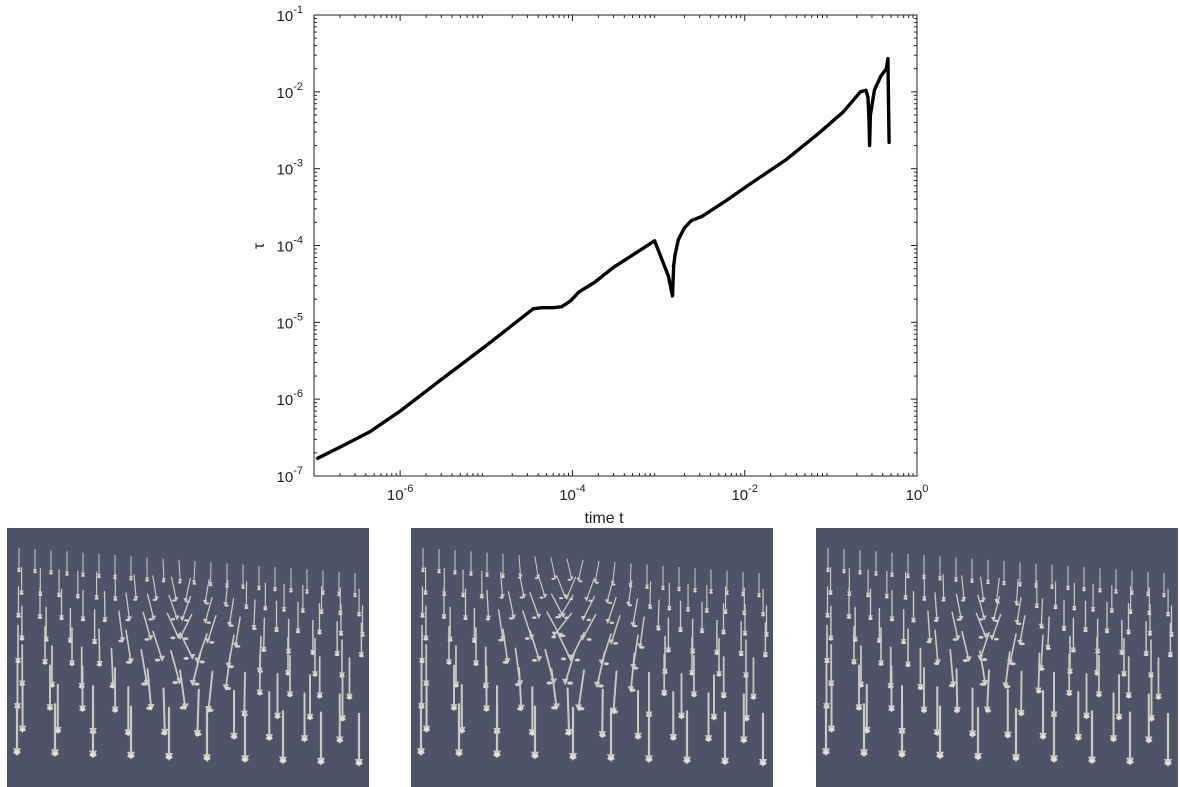 The width and height of the screenshot is (1180, 787). Describe the element at coordinates (572, 493) in the screenshot. I see `x-tick-label: 10⁻⁴` at that location.